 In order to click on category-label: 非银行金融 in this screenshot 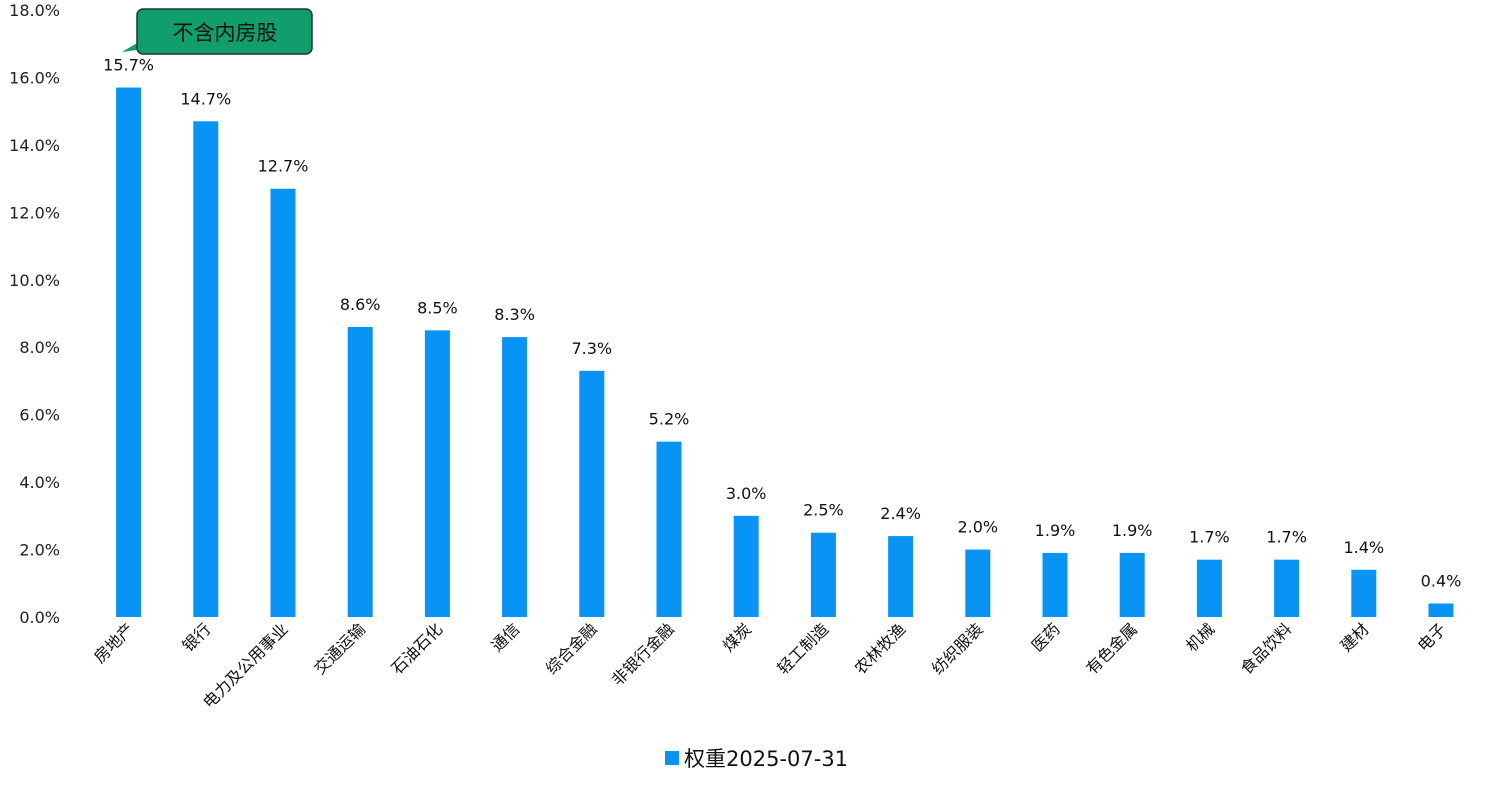, I will do `click(643, 654)`.